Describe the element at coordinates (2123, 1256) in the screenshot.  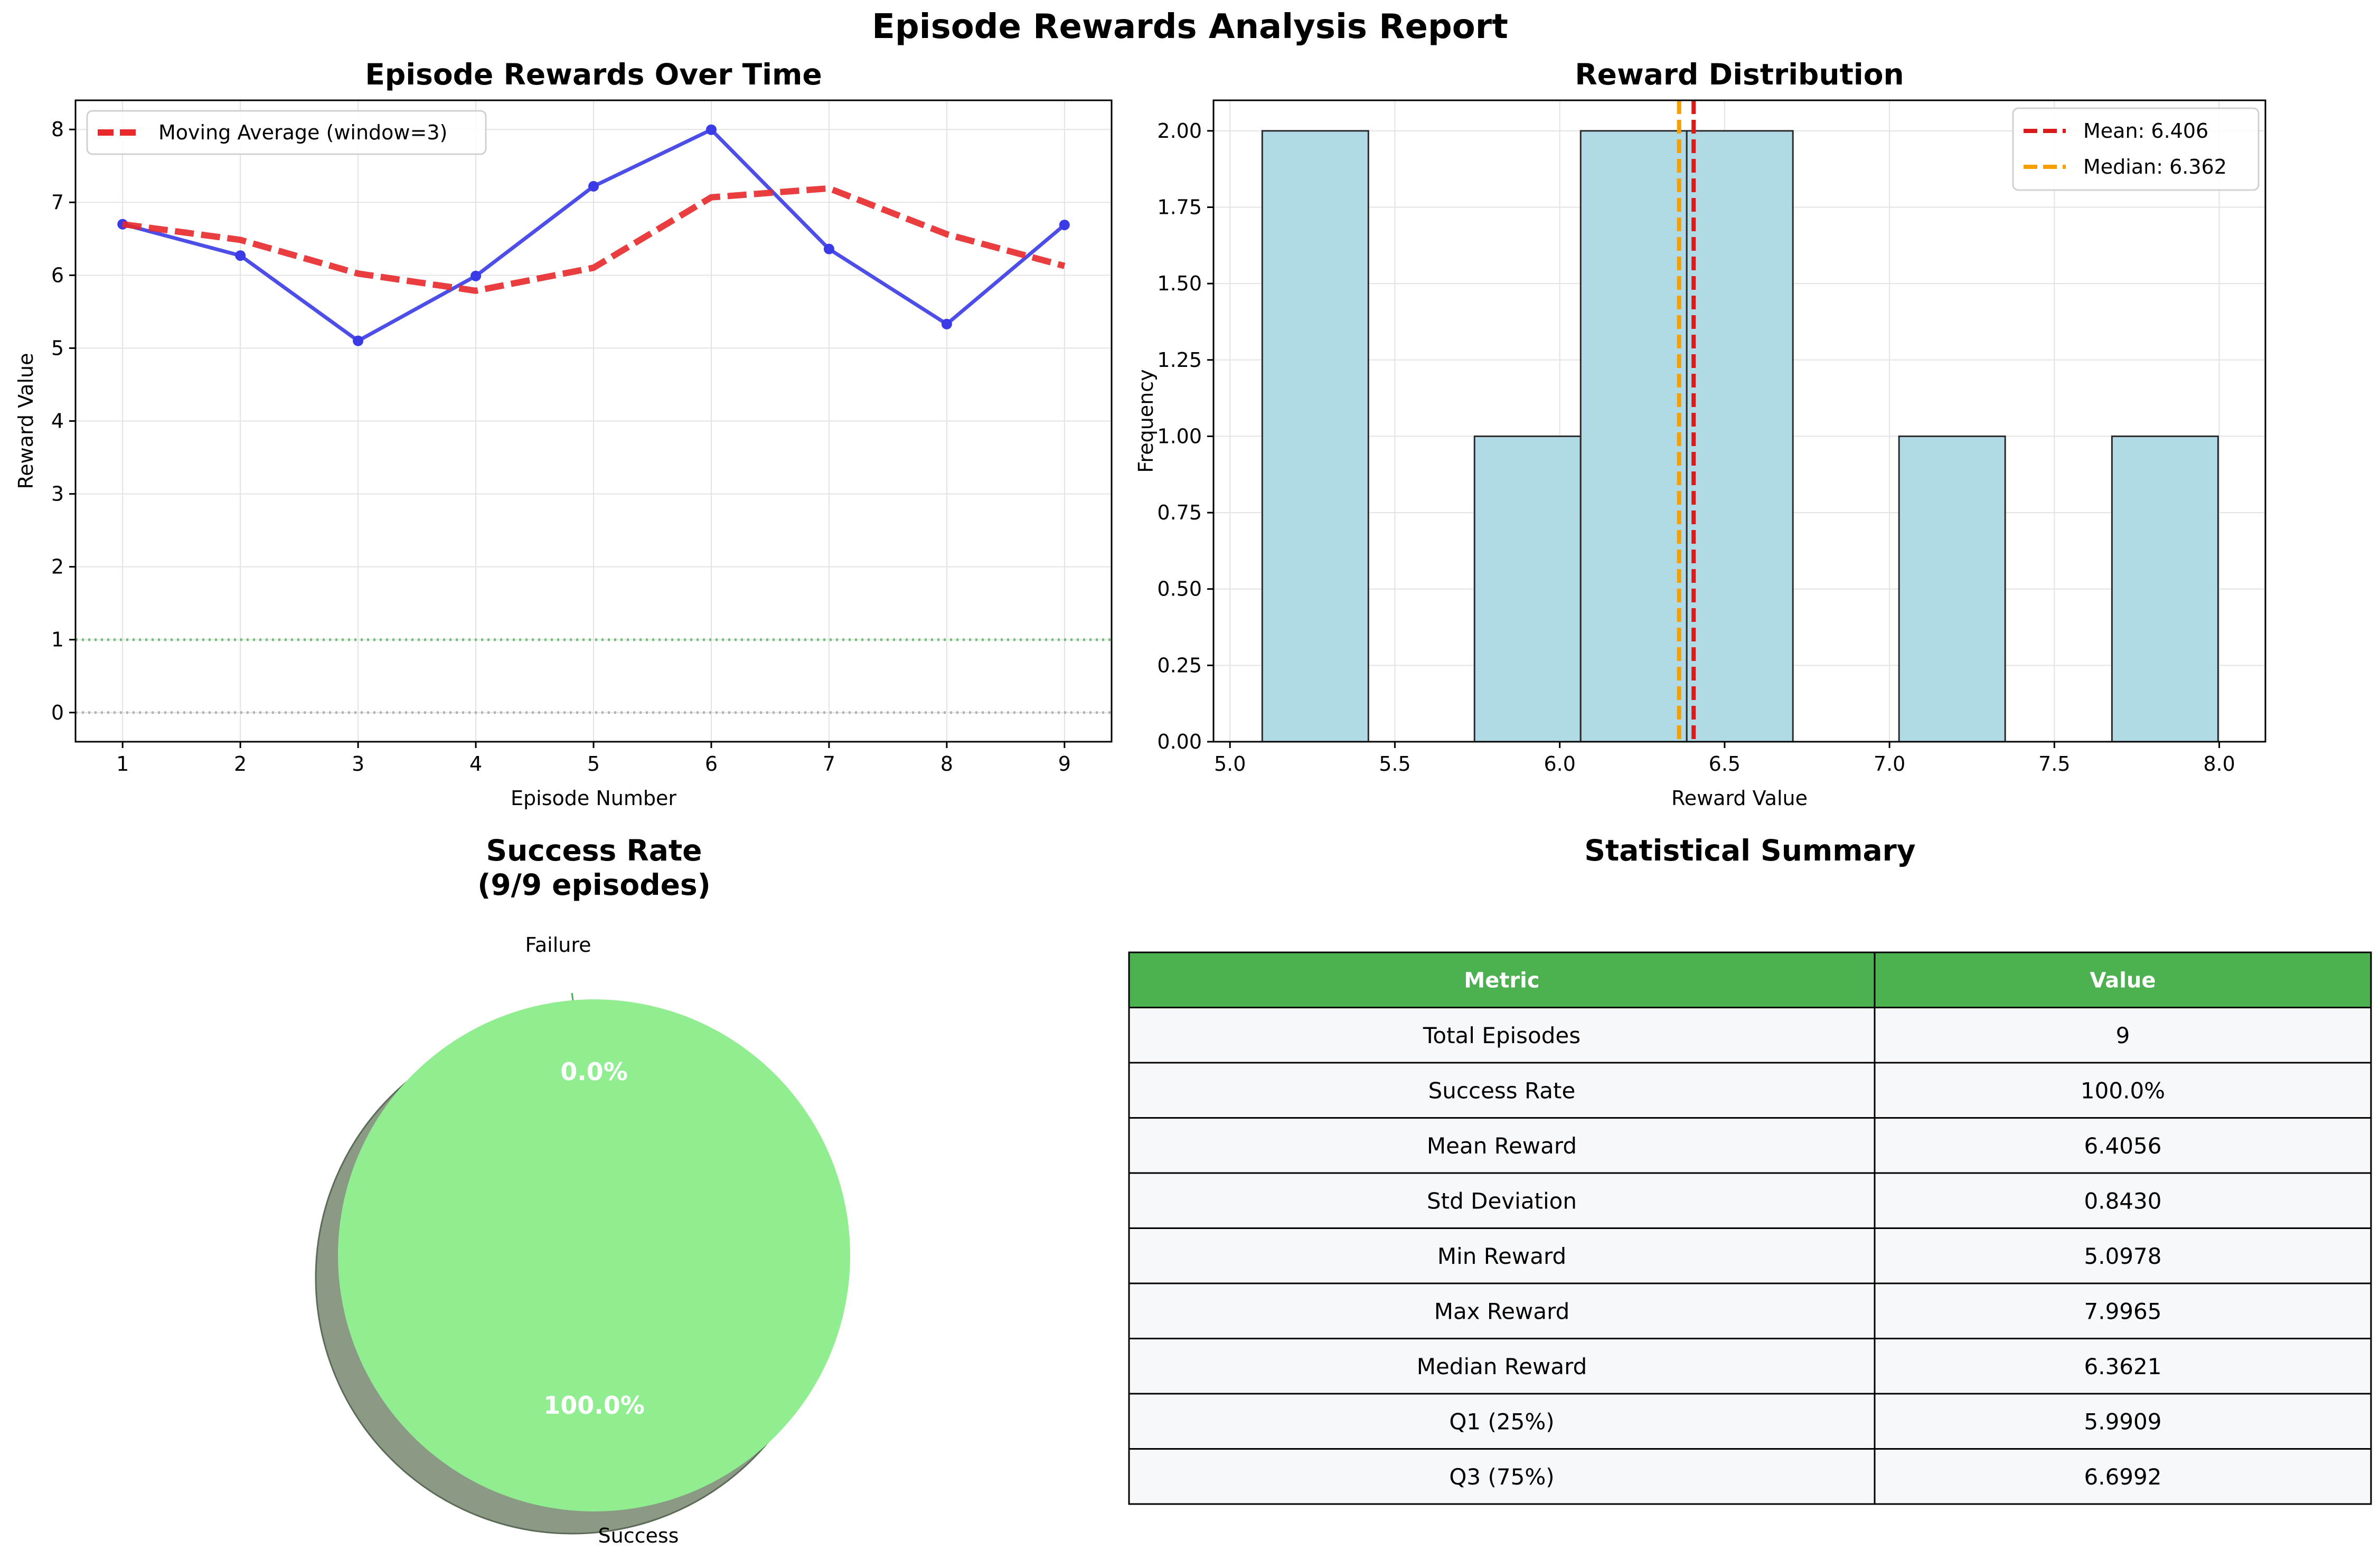
I see `table-value: 5.0978` at that location.